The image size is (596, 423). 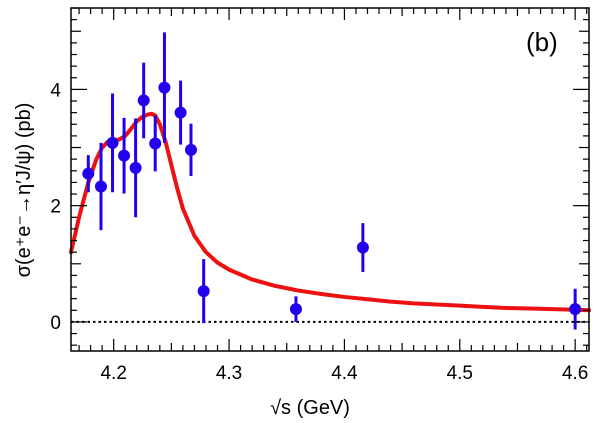 I want to click on x-tick-label: 4.4, so click(x=344, y=373).